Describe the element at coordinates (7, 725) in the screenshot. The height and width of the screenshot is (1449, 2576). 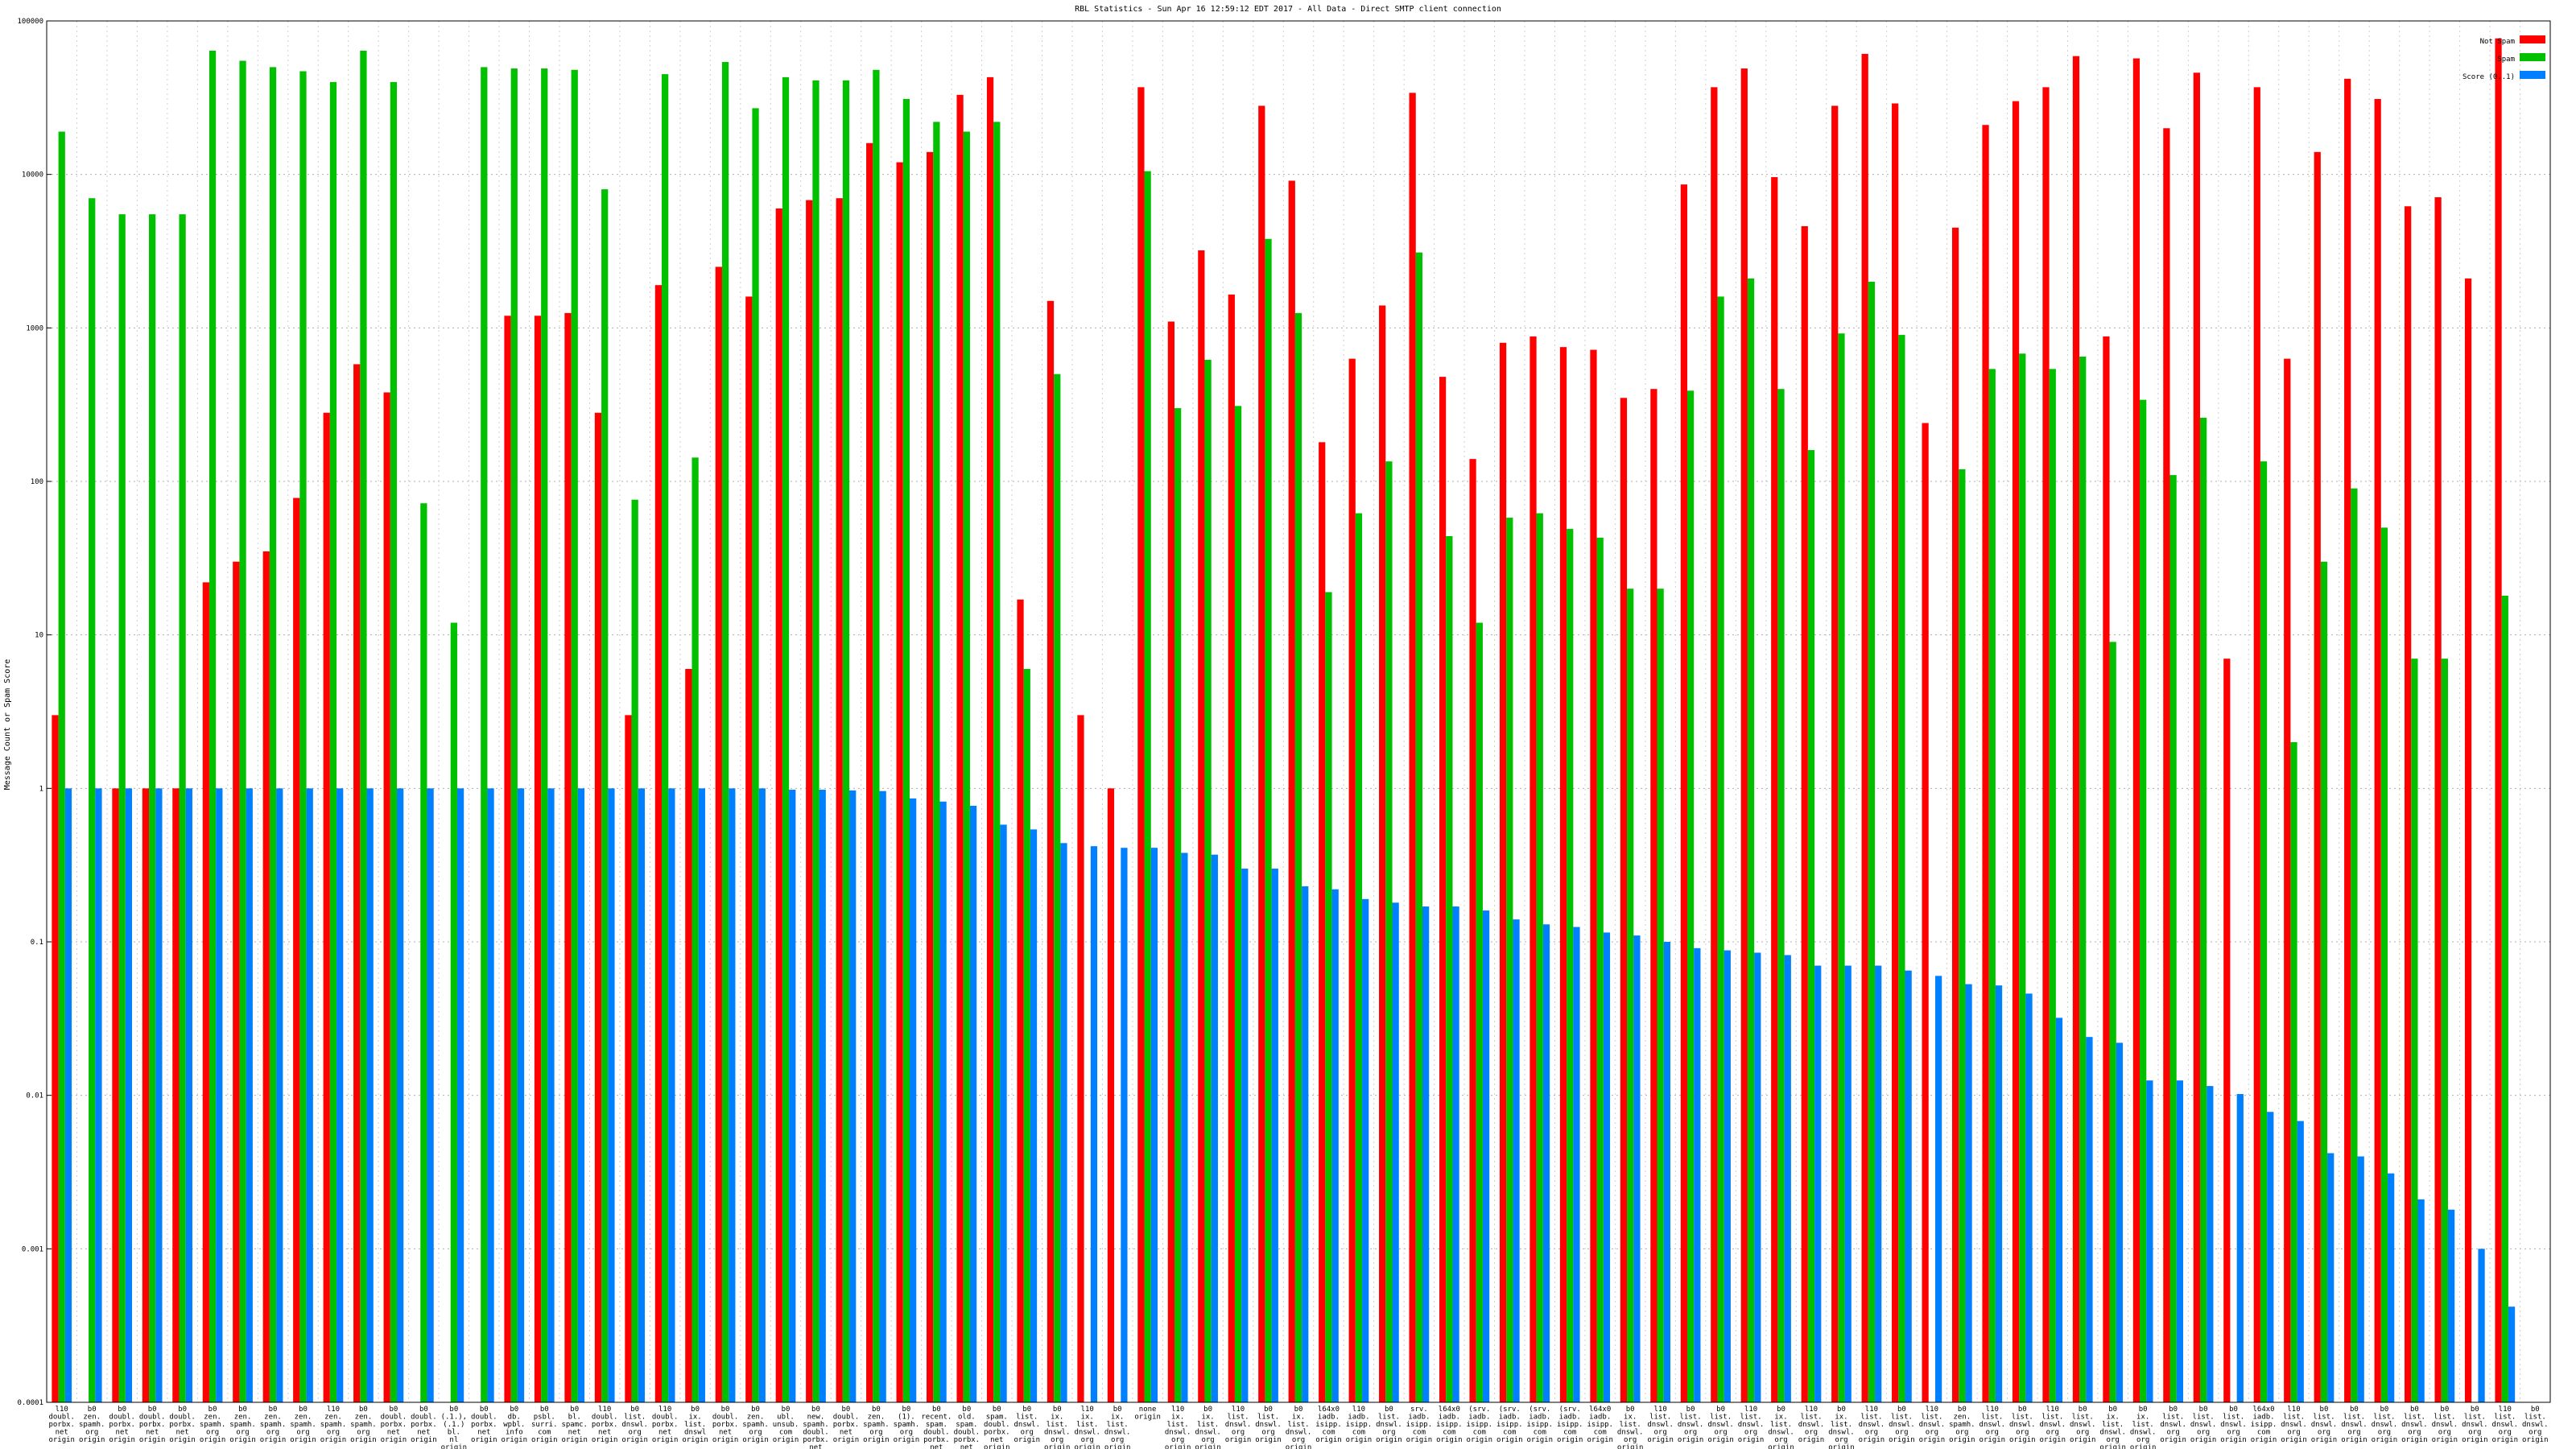
I see `y-axis-label: Message Count or Spam Score` at that location.